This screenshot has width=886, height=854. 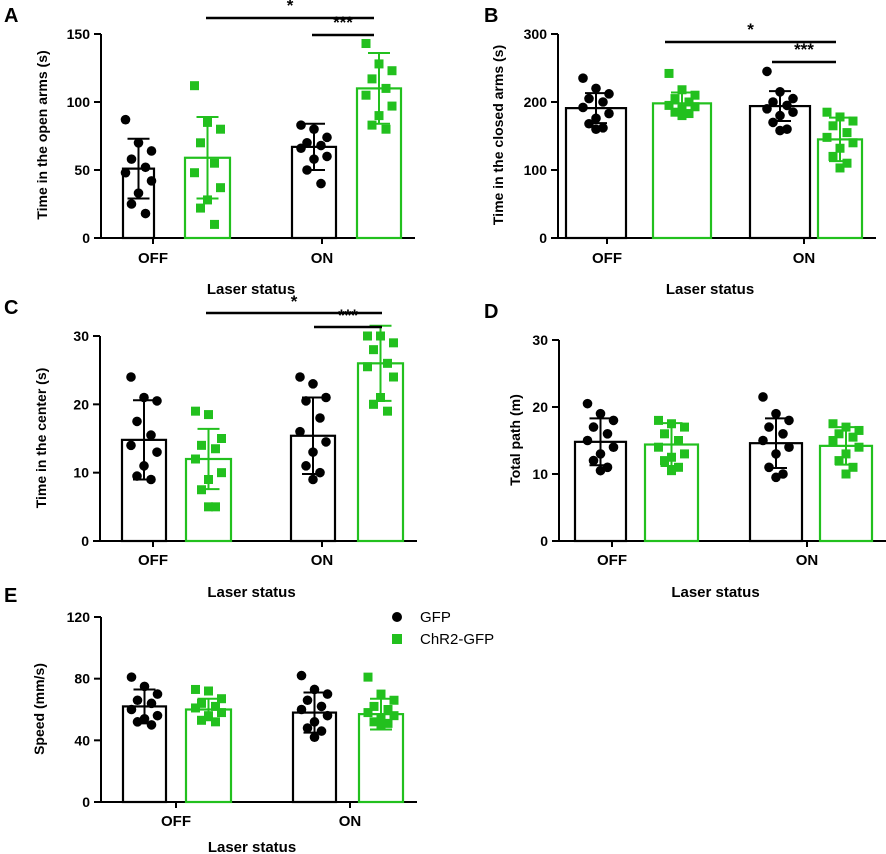 I want to click on panel-e: E 0 40 80 120 Speed (mm/s) OFF ON Laser status, so click(x=210, y=719).